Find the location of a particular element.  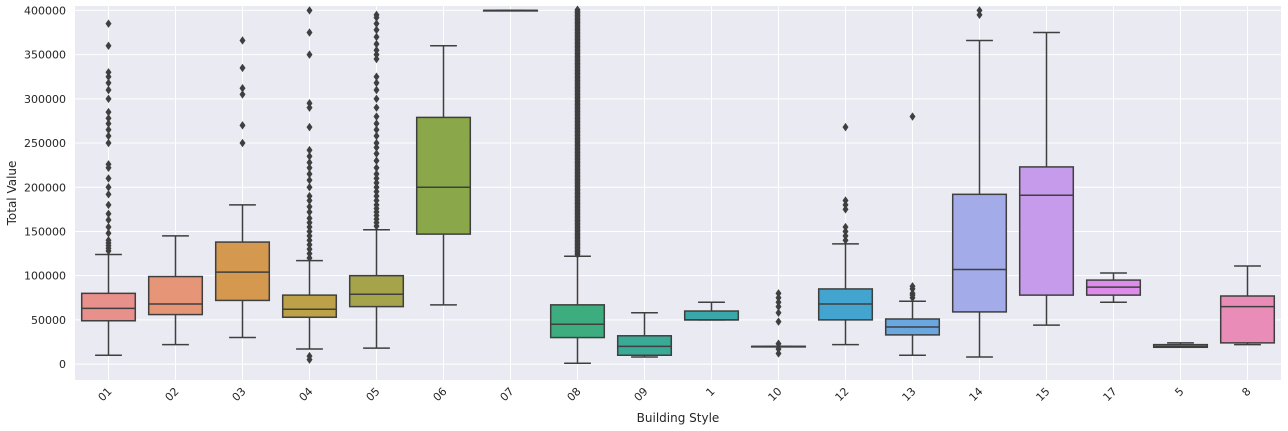

x-tick-label: 13 is located at coordinates (909, 394).